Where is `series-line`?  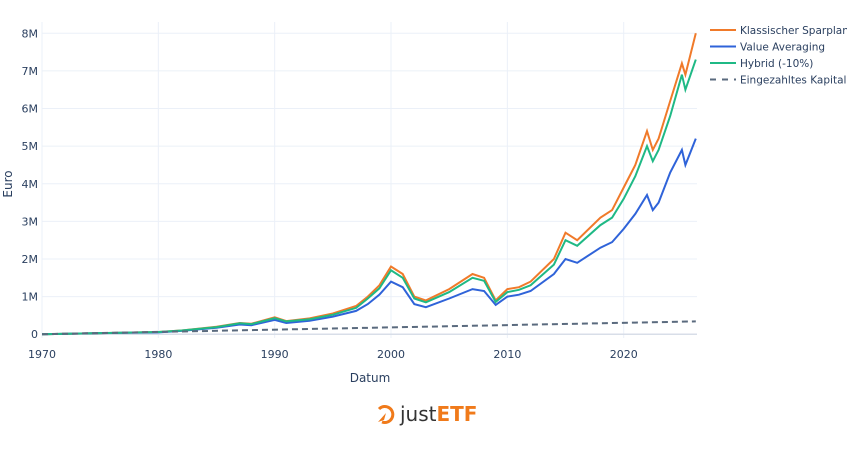
series-line is located at coordinates (368, 328).